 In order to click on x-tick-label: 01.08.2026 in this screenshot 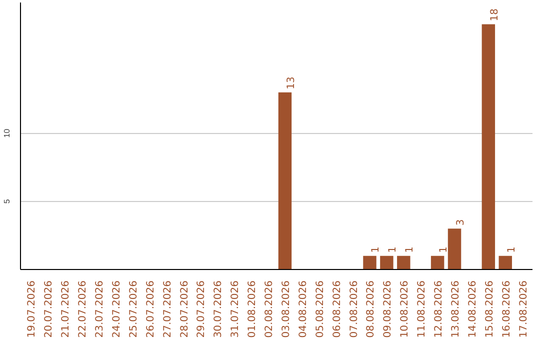, I will do `click(252, 309)`.